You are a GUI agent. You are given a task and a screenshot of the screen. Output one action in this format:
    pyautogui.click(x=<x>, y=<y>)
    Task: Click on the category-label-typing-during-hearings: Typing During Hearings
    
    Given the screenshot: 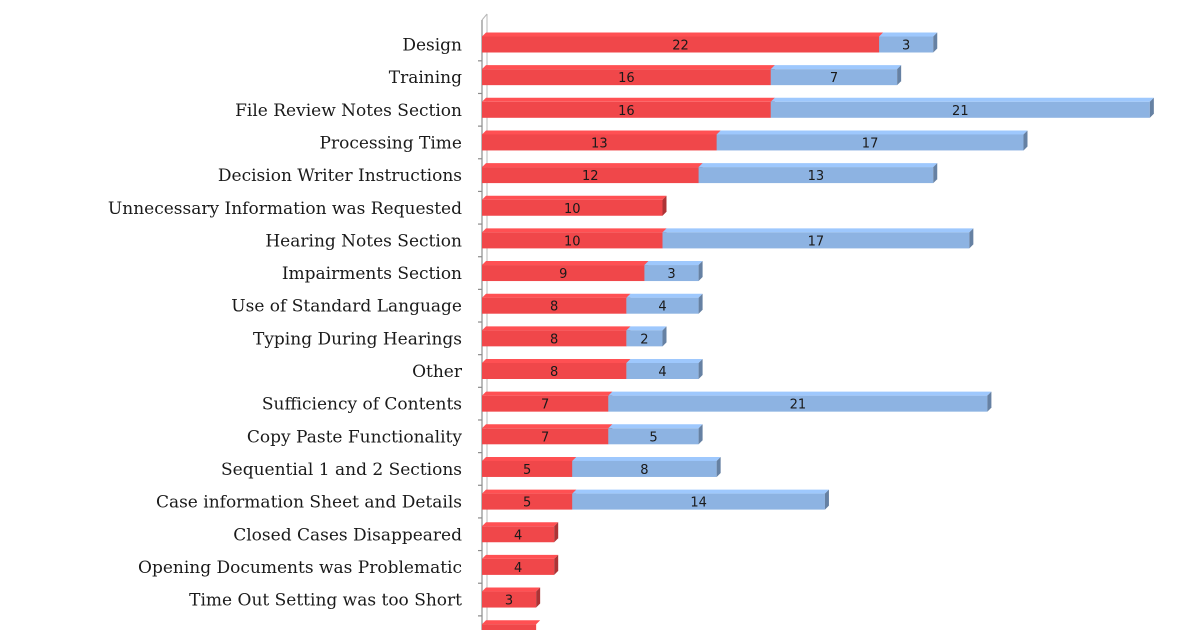 What is the action you would take?
    pyautogui.click(x=357, y=339)
    